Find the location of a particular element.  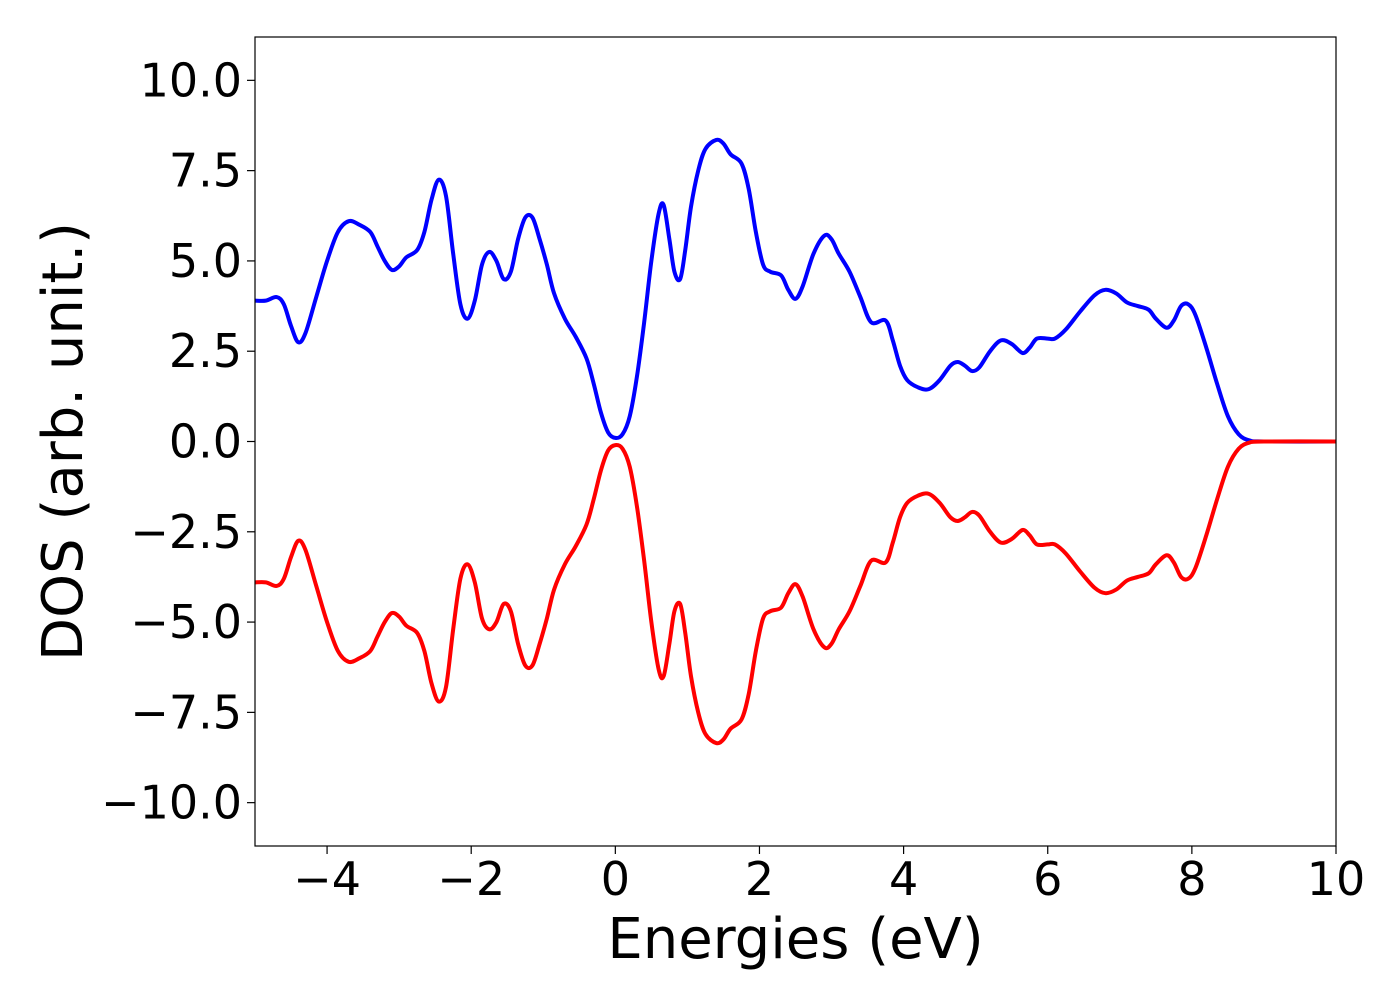

x-tick-label: 4 is located at coordinates (903, 879).